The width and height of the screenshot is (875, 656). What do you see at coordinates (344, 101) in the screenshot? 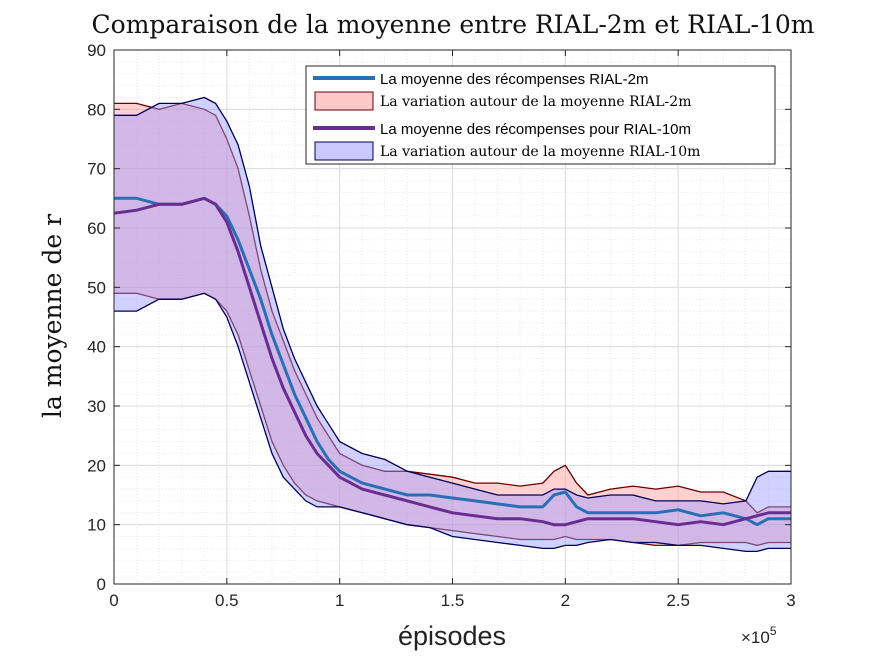
I see `legend-swatch-rial2m-band` at bounding box center [344, 101].